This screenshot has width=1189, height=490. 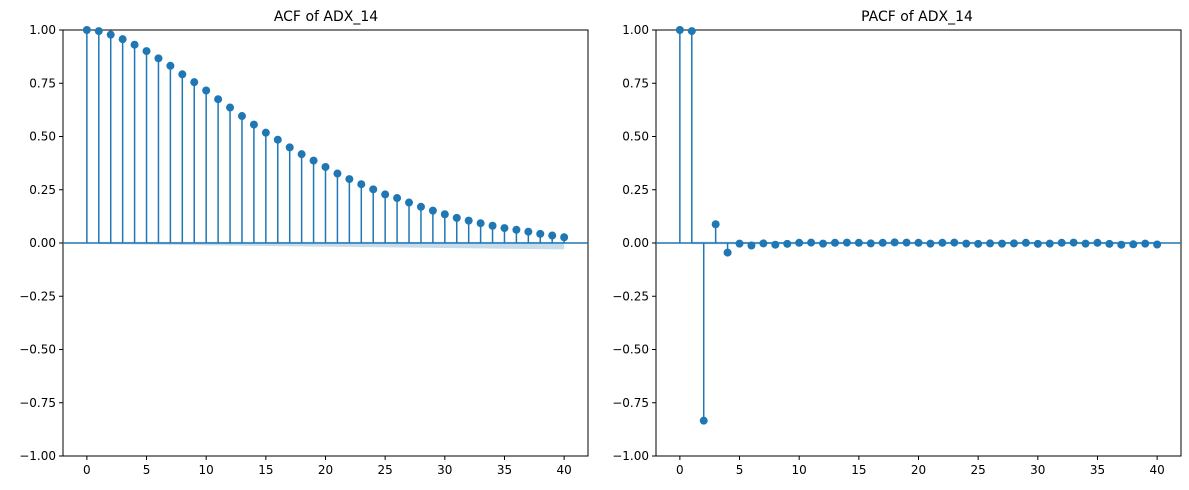 I want to click on acf-xtick-label: 40, so click(x=563, y=470).